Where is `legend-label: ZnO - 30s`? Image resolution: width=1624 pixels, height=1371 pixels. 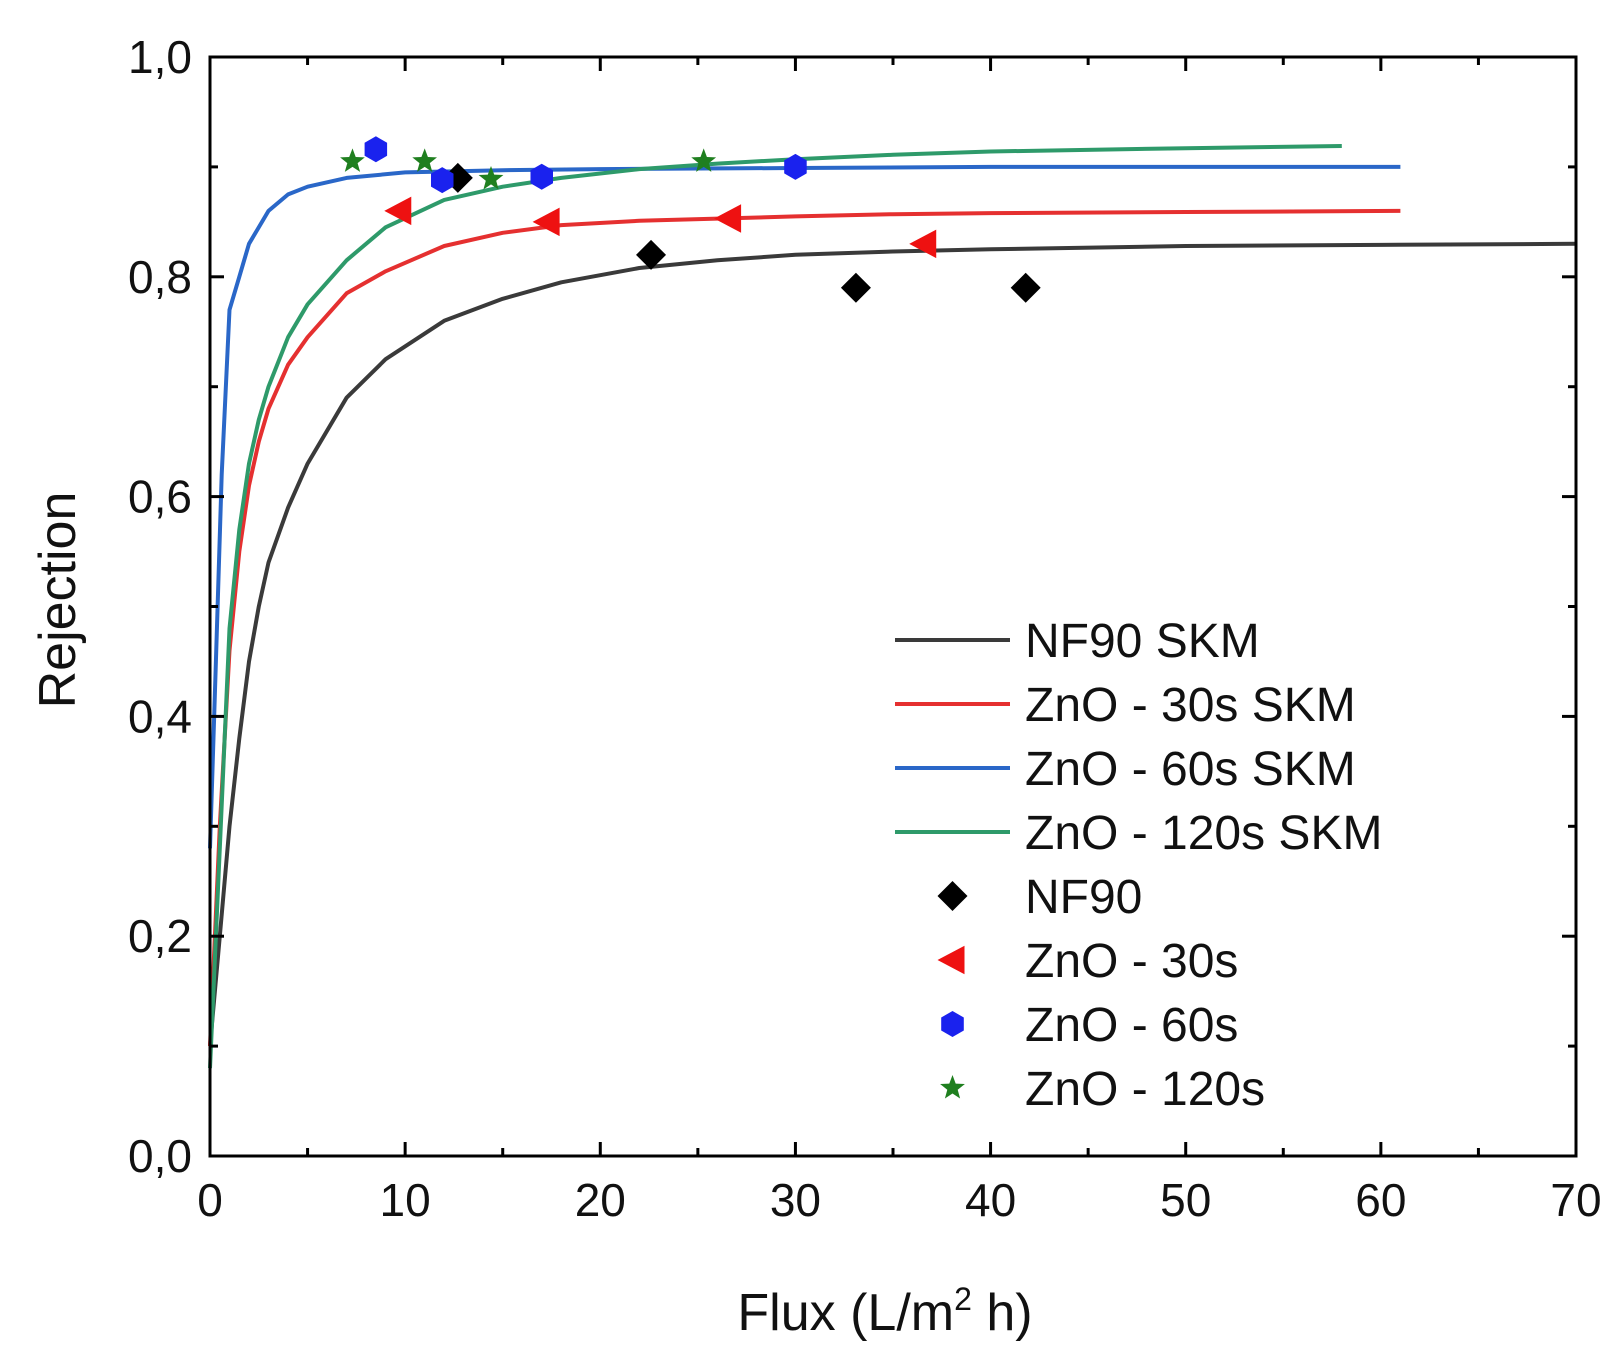
legend-label: ZnO - 30s is located at coordinates (1131, 961).